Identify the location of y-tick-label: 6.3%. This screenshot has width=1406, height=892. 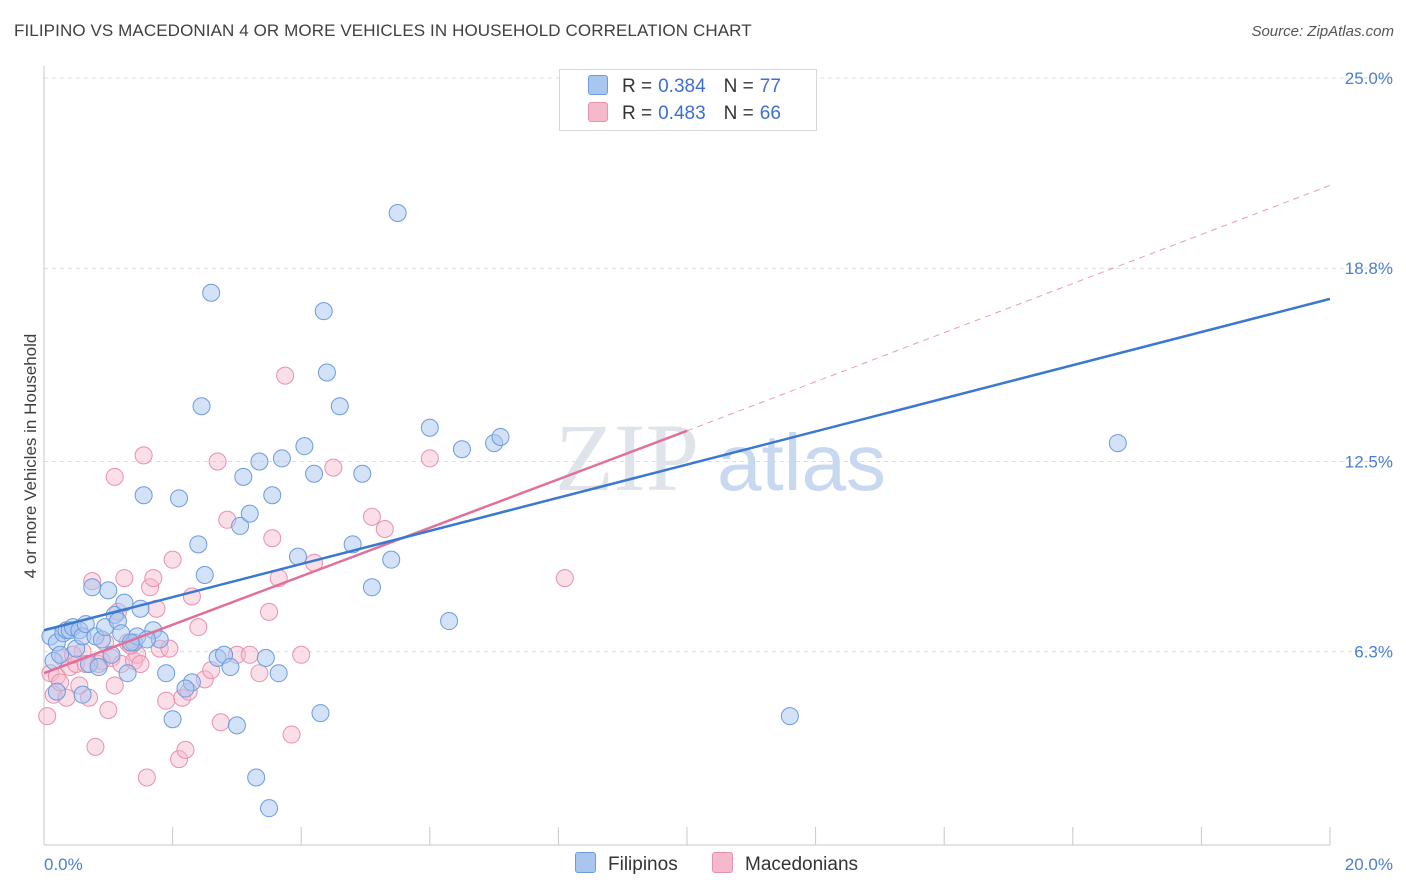
(1373, 652).